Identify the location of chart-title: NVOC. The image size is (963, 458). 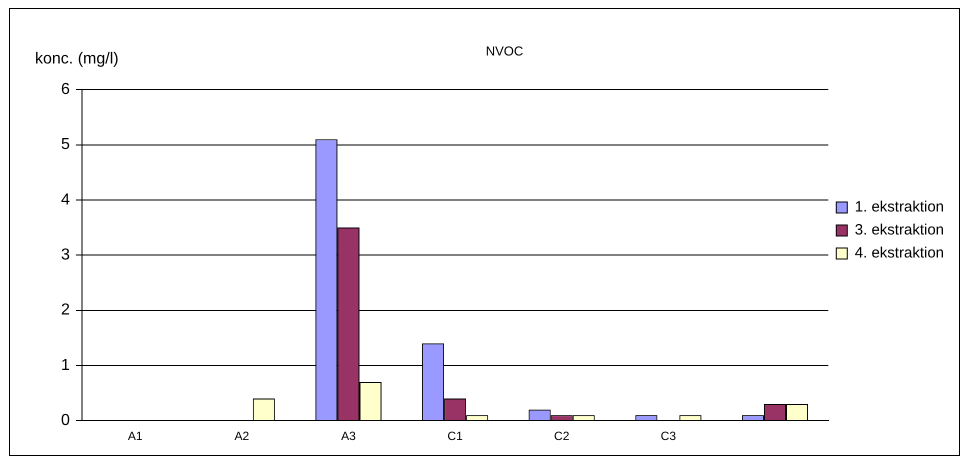
(505, 50).